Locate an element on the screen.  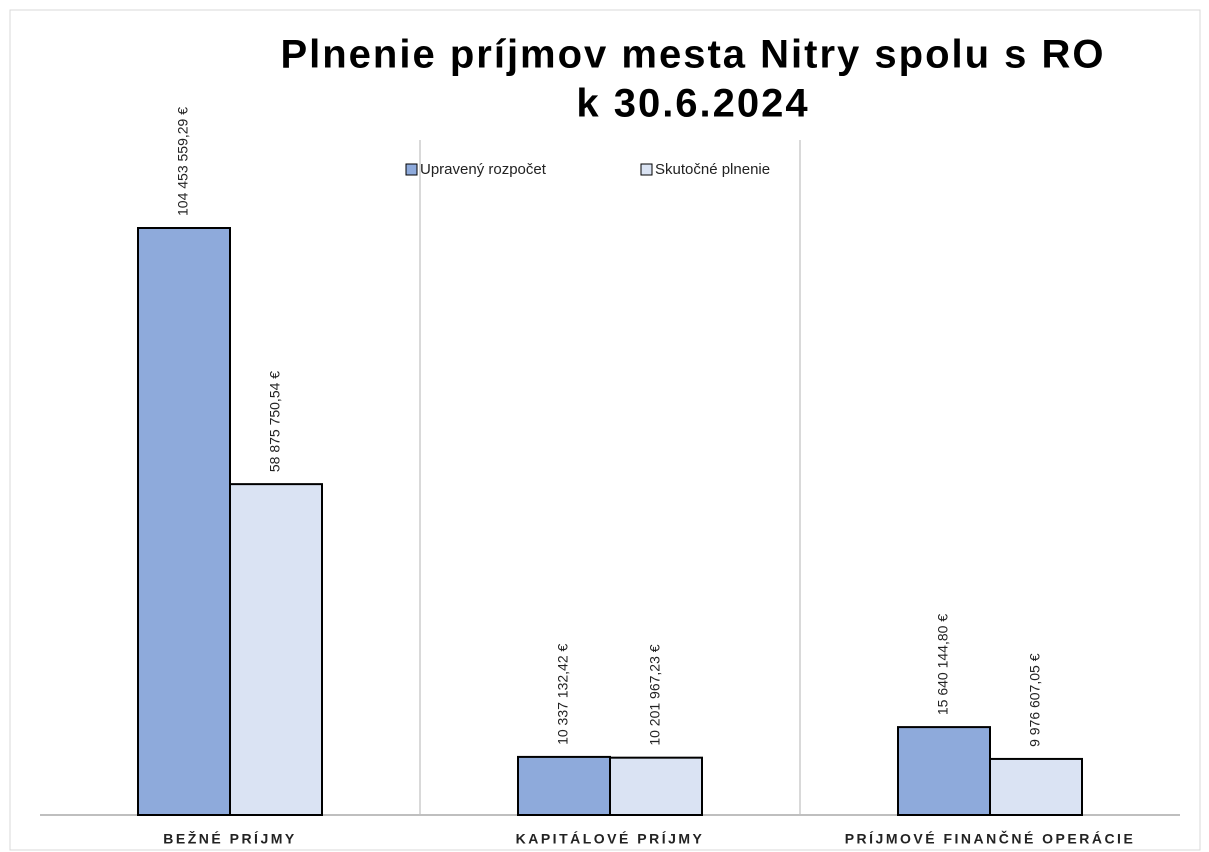
x-tick-label: PRÍJMOVÉ FINANČNÉ OPERÁCIE is located at coordinates (990, 838).